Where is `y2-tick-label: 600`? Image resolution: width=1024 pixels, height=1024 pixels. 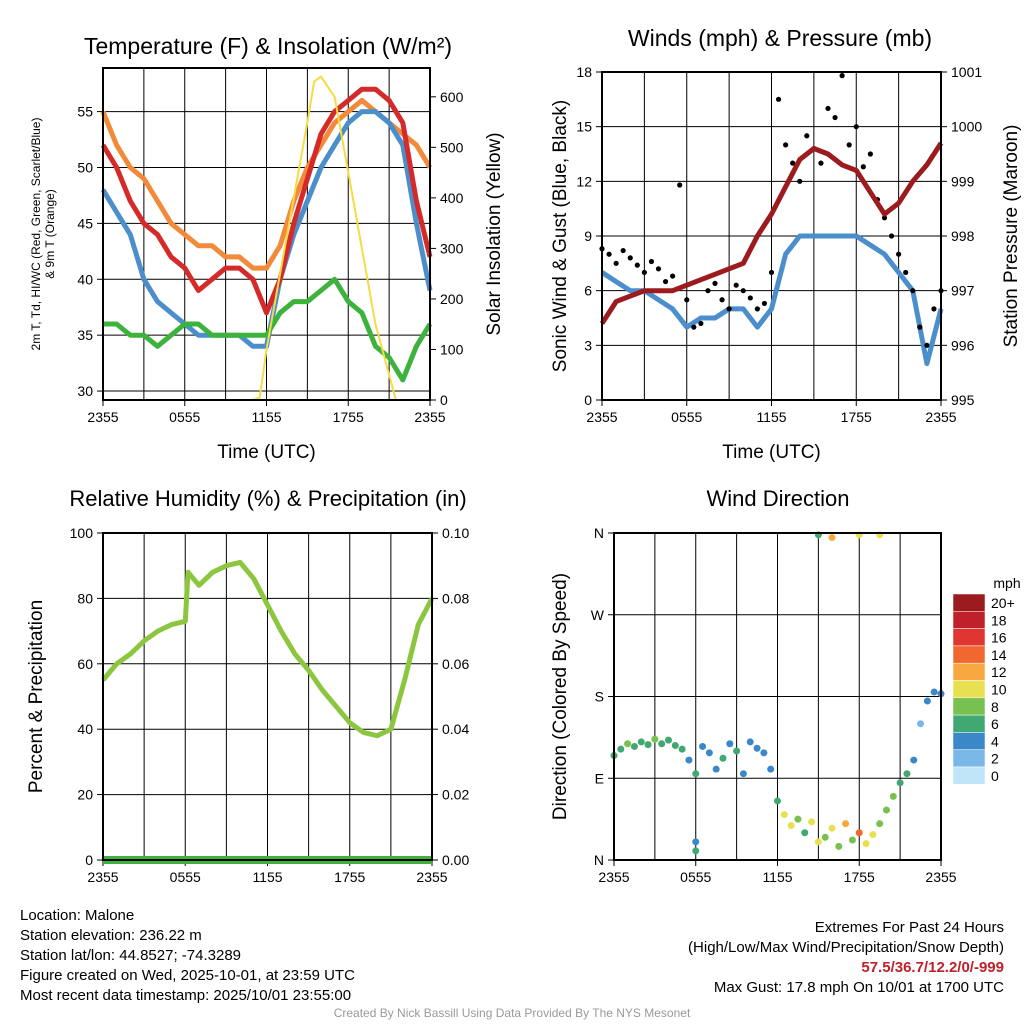 y2-tick-label: 600 is located at coordinates (452, 97).